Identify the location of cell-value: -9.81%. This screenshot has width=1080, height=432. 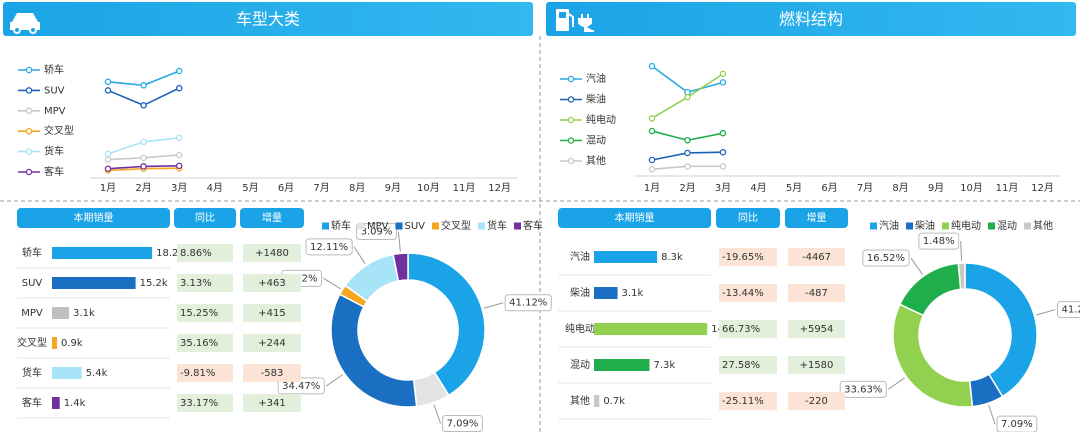
(197, 373).